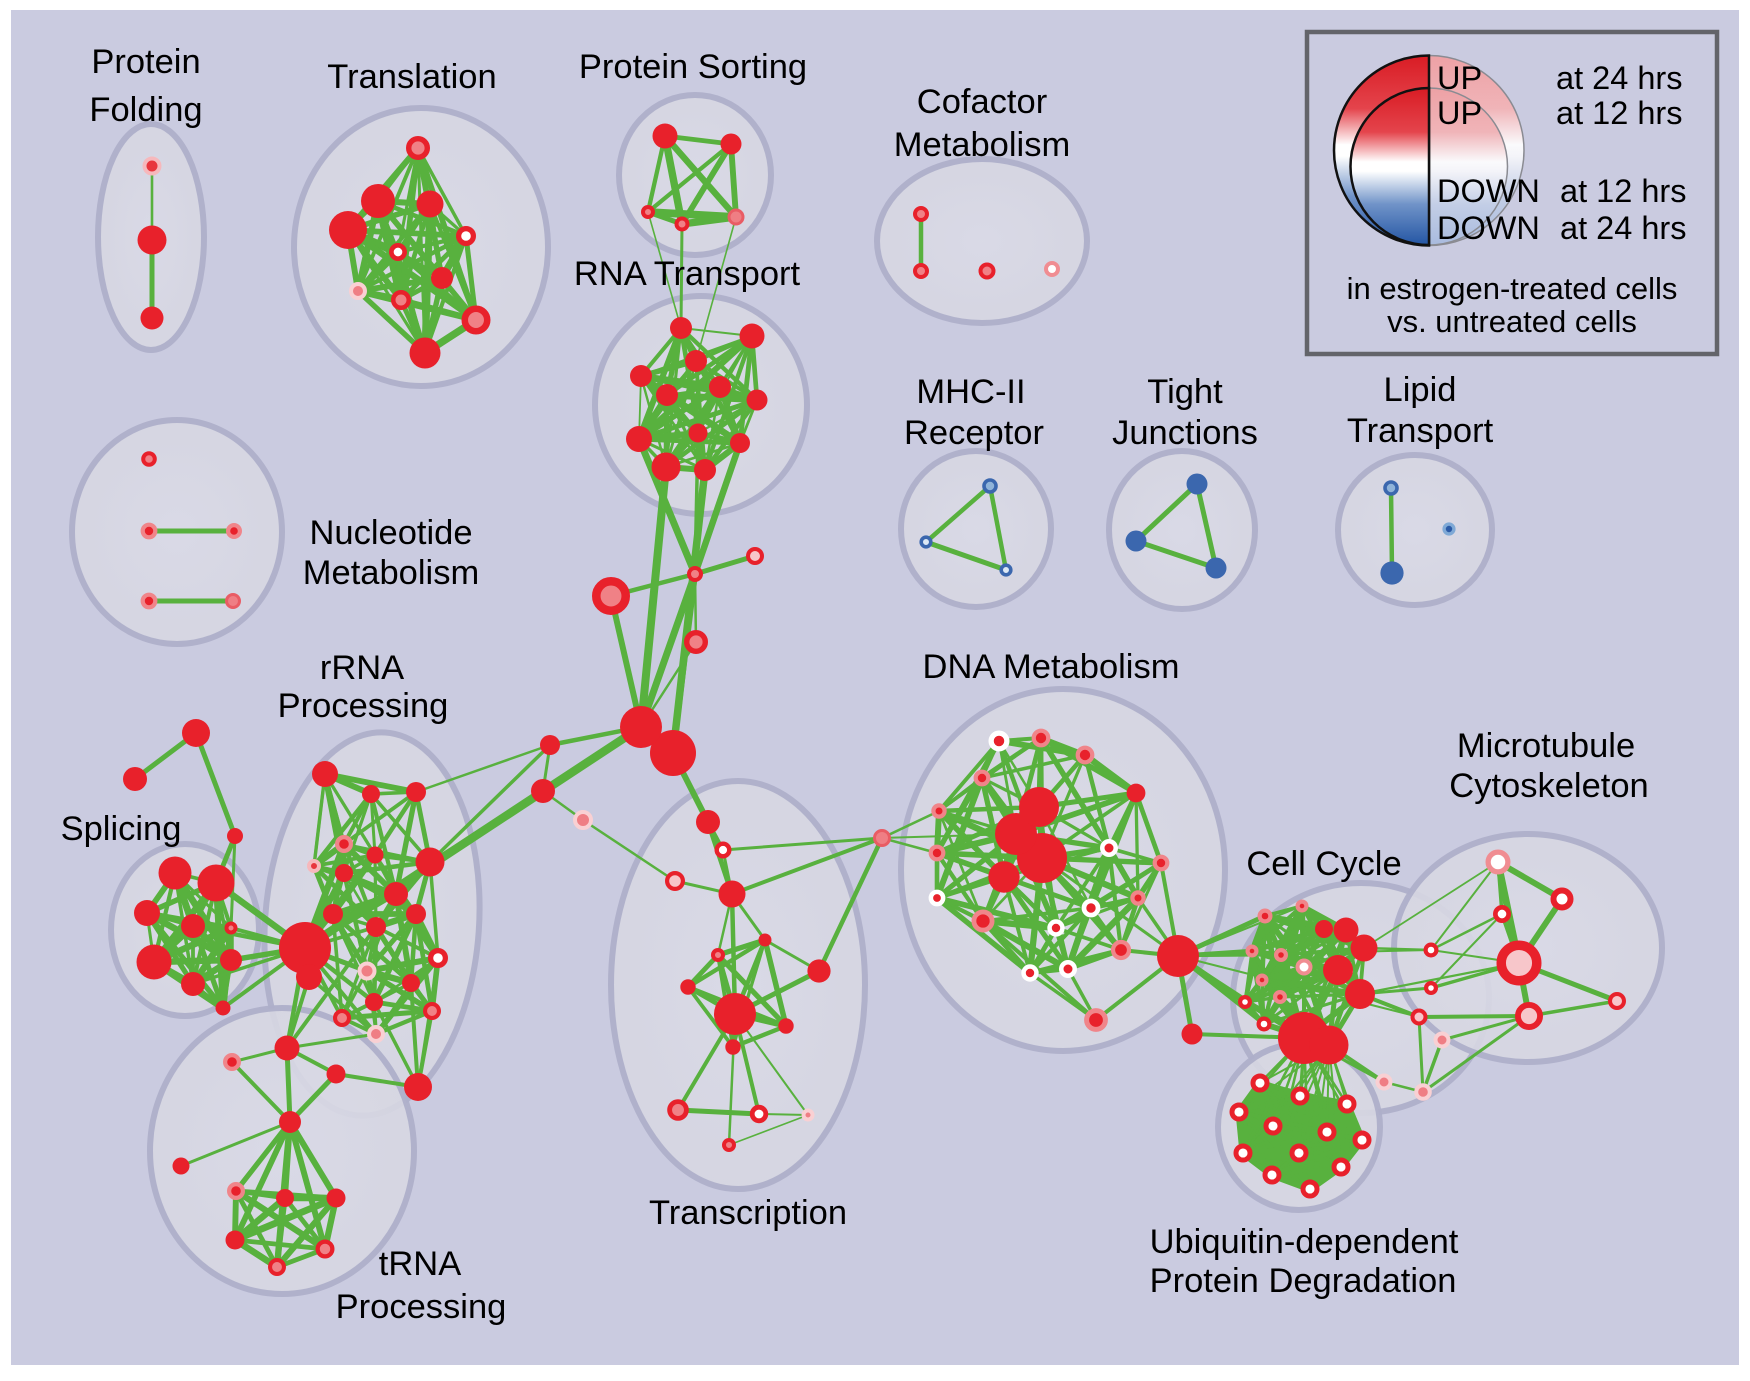 The image size is (1750, 1381). What do you see at coordinates (1546, 746) in the screenshot?
I see `svg-text: Microtubule` at bounding box center [1546, 746].